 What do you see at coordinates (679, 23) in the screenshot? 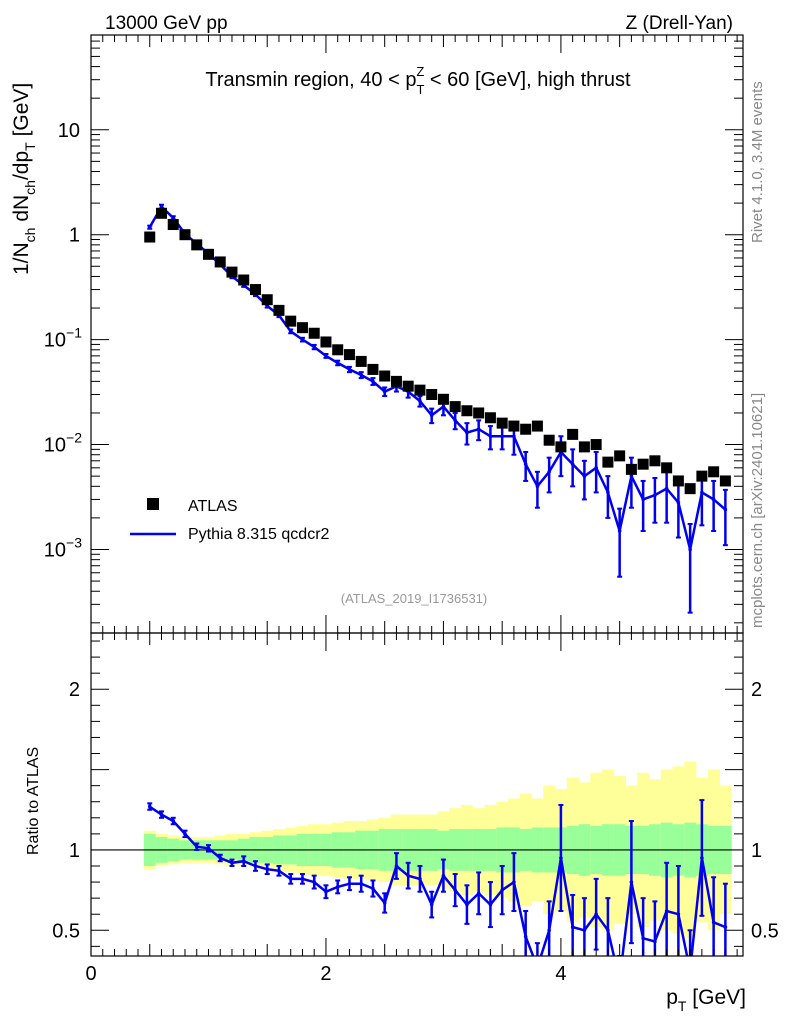
I see `process-label: Z (Drell-Yan)` at bounding box center [679, 23].